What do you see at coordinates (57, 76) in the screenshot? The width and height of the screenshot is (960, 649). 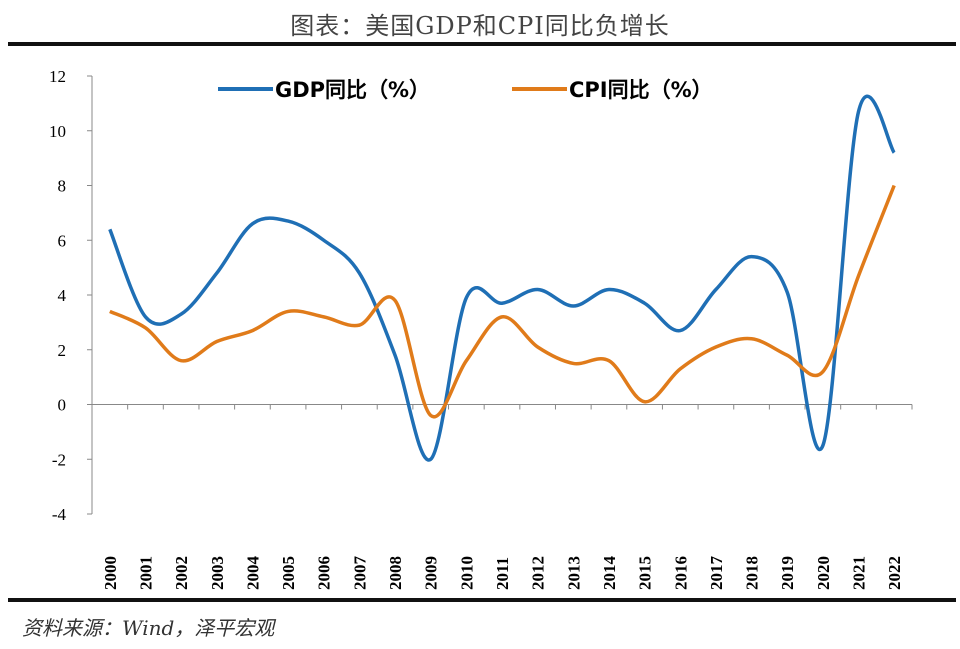 I see `y-tick-label: 12` at bounding box center [57, 76].